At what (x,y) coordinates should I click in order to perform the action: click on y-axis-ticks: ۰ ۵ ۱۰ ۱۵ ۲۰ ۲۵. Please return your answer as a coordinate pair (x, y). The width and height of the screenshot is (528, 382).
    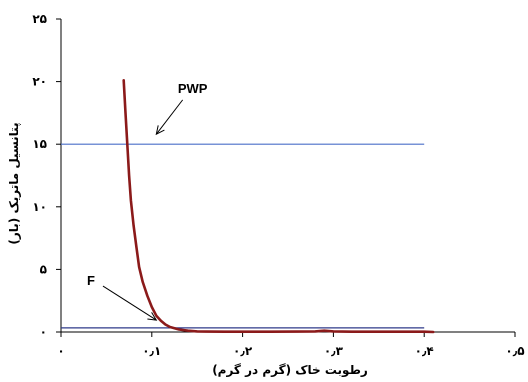
    Looking at the image, I should click on (46, 175).